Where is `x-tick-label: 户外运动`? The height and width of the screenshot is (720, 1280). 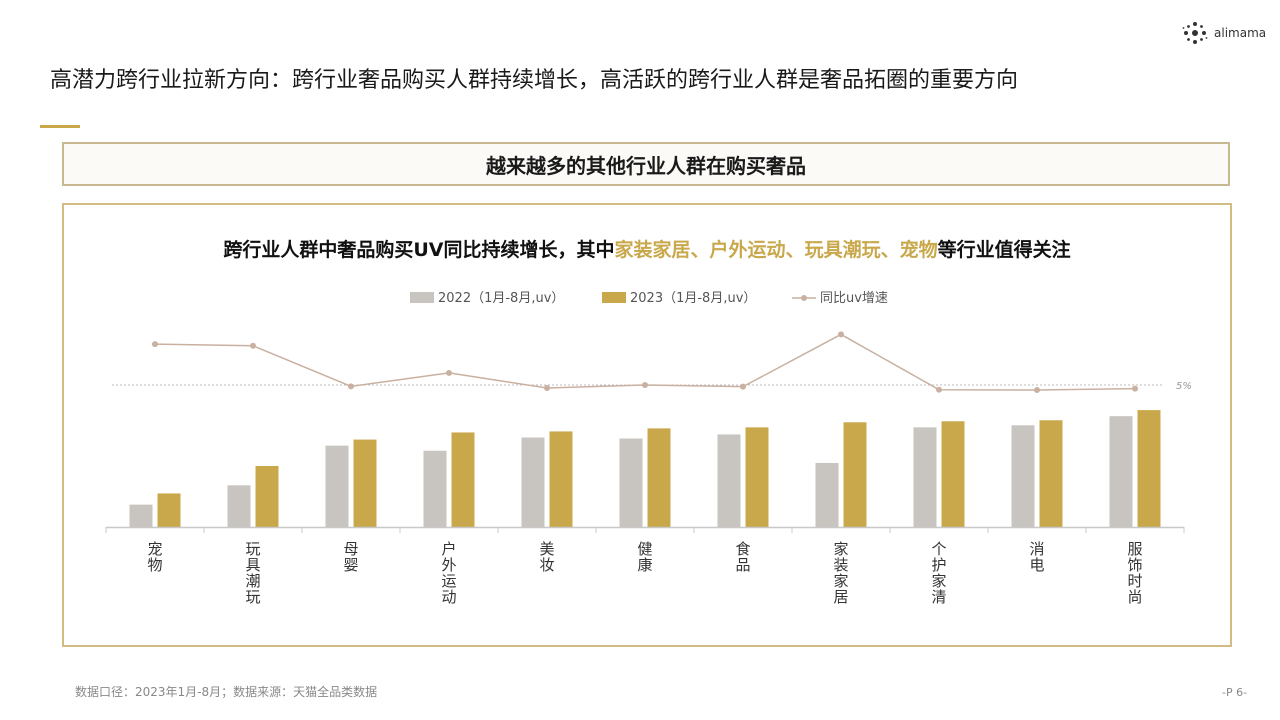 x-tick-label: 户外运动 is located at coordinates (448, 573).